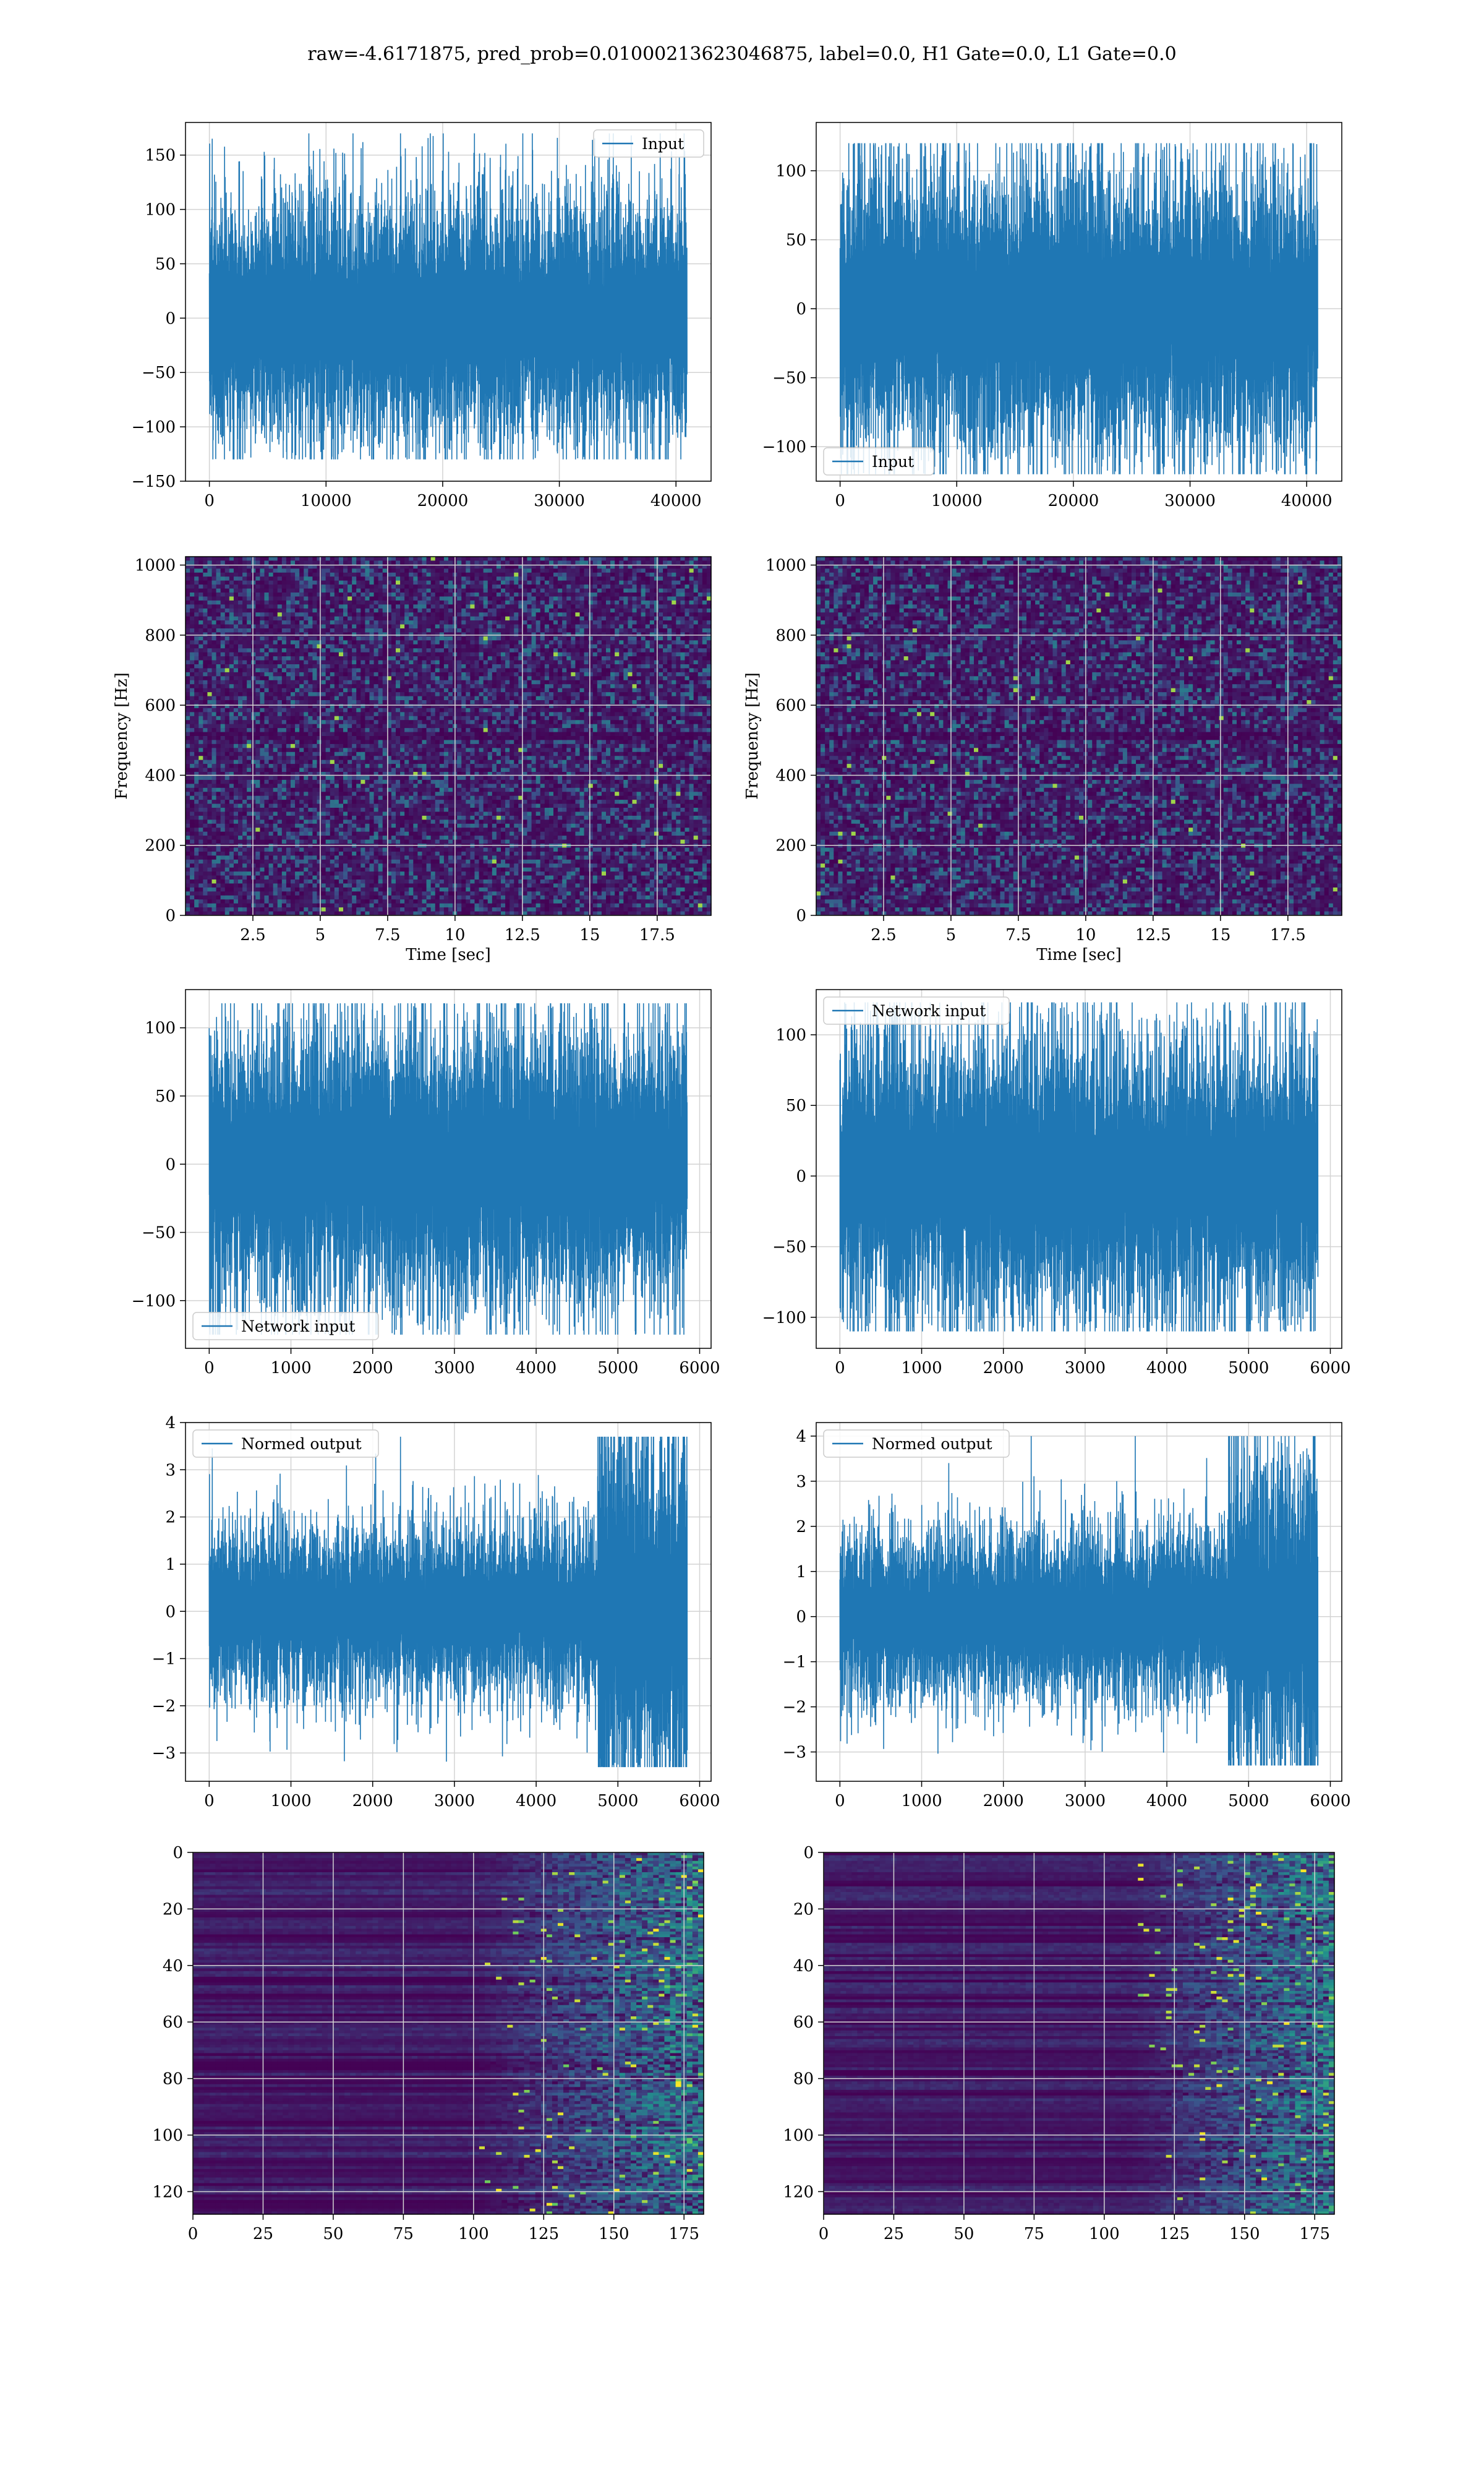  Describe the element at coordinates (333, 2234) in the screenshot. I see `x-tick-label: 50` at that location.